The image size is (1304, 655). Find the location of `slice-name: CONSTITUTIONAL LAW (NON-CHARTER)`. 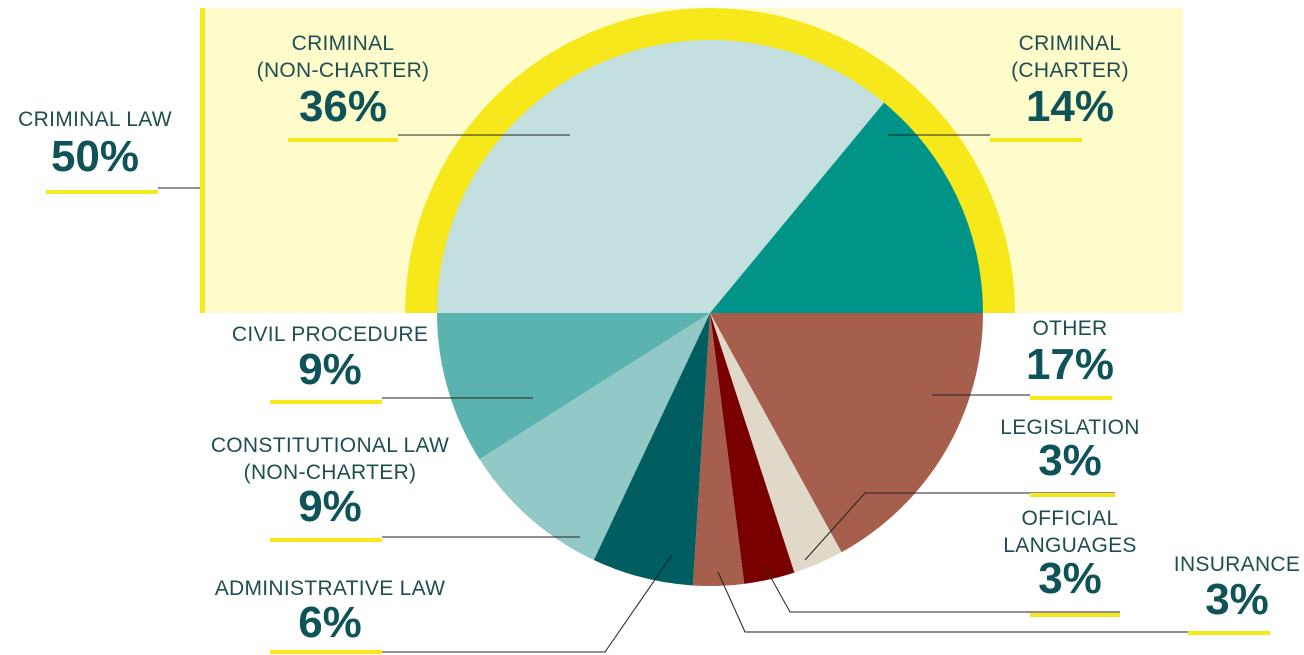

slice-name: CONSTITUTIONAL LAW (NON-CHARTER) is located at coordinates (330, 459).